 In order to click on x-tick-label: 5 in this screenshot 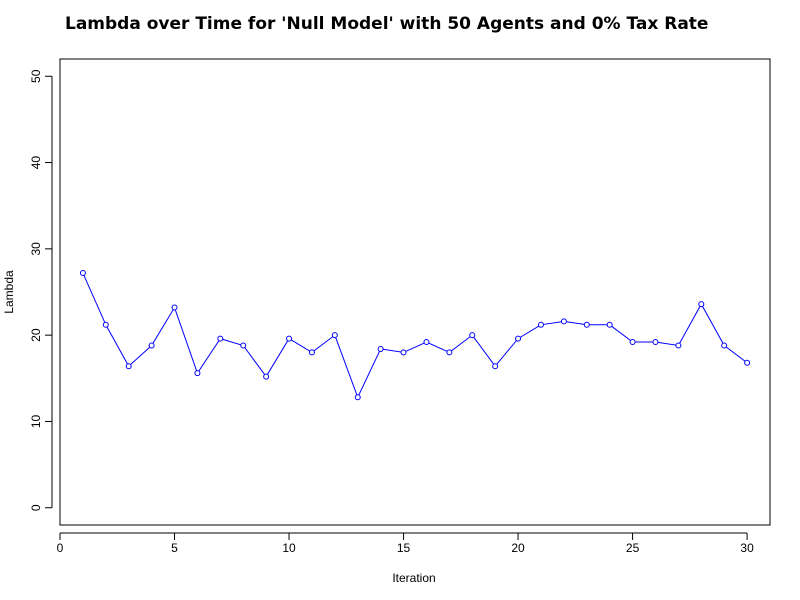, I will do `click(174, 548)`.